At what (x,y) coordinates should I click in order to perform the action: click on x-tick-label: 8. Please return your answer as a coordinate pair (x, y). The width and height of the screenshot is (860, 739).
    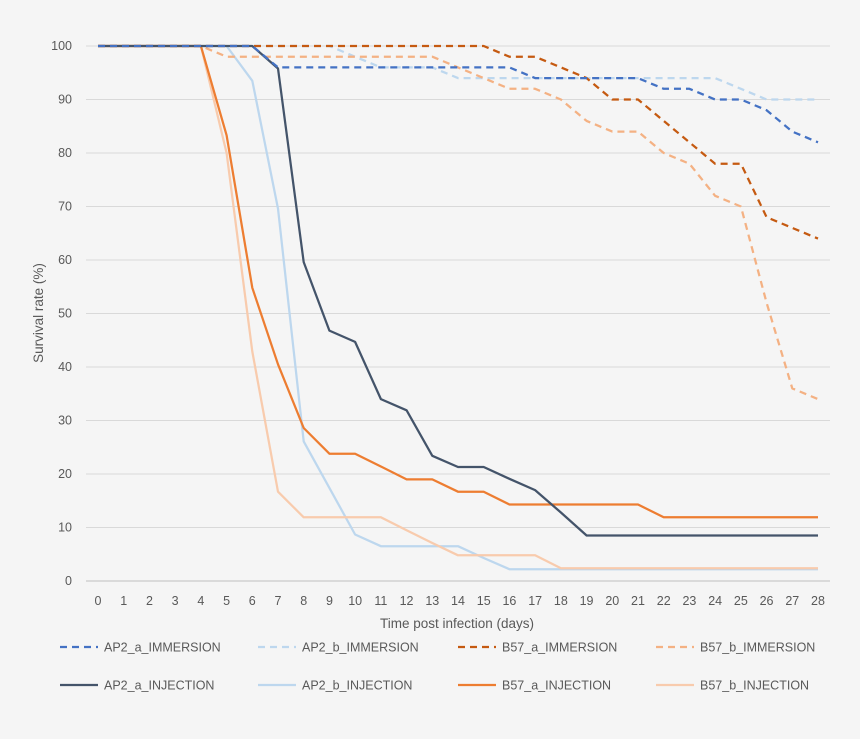
    Looking at the image, I should click on (303, 601).